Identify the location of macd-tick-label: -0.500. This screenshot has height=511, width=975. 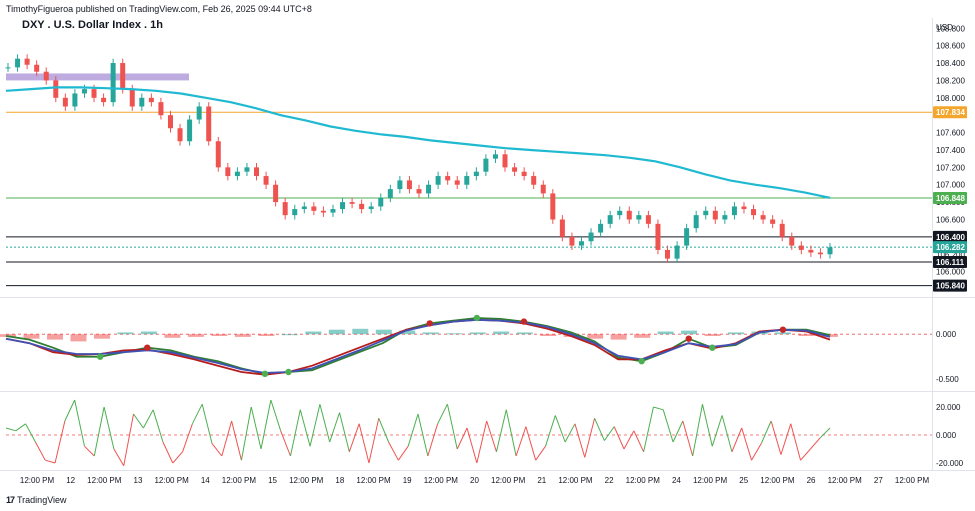
(947, 379).